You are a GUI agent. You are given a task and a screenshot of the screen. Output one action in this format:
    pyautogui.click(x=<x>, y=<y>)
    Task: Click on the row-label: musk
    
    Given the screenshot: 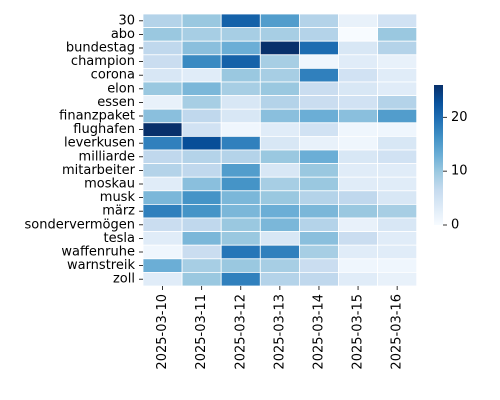 What is the action you would take?
    pyautogui.click(x=118, y=197)
    